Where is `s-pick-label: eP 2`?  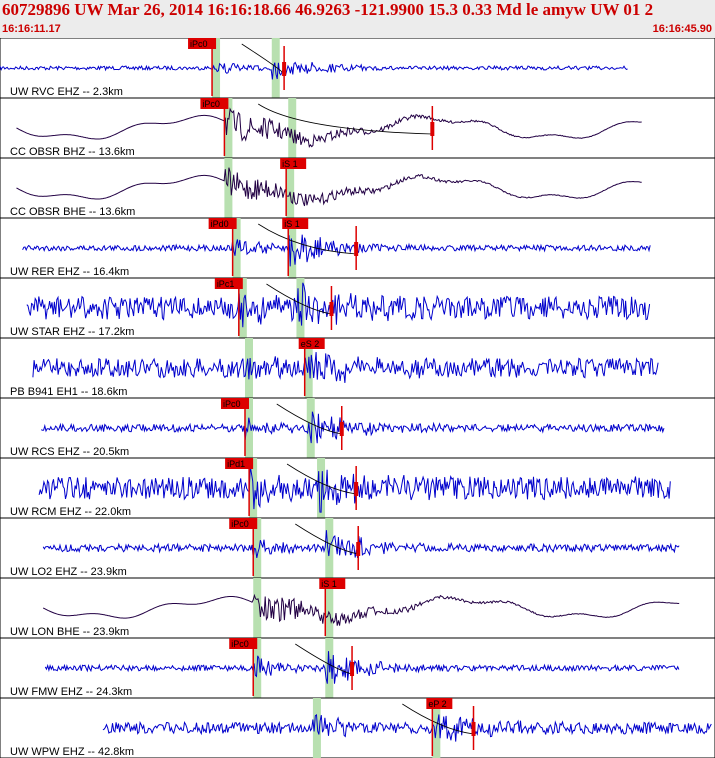
s-pick-label: eP 2 is located at coordinates (437, 704).